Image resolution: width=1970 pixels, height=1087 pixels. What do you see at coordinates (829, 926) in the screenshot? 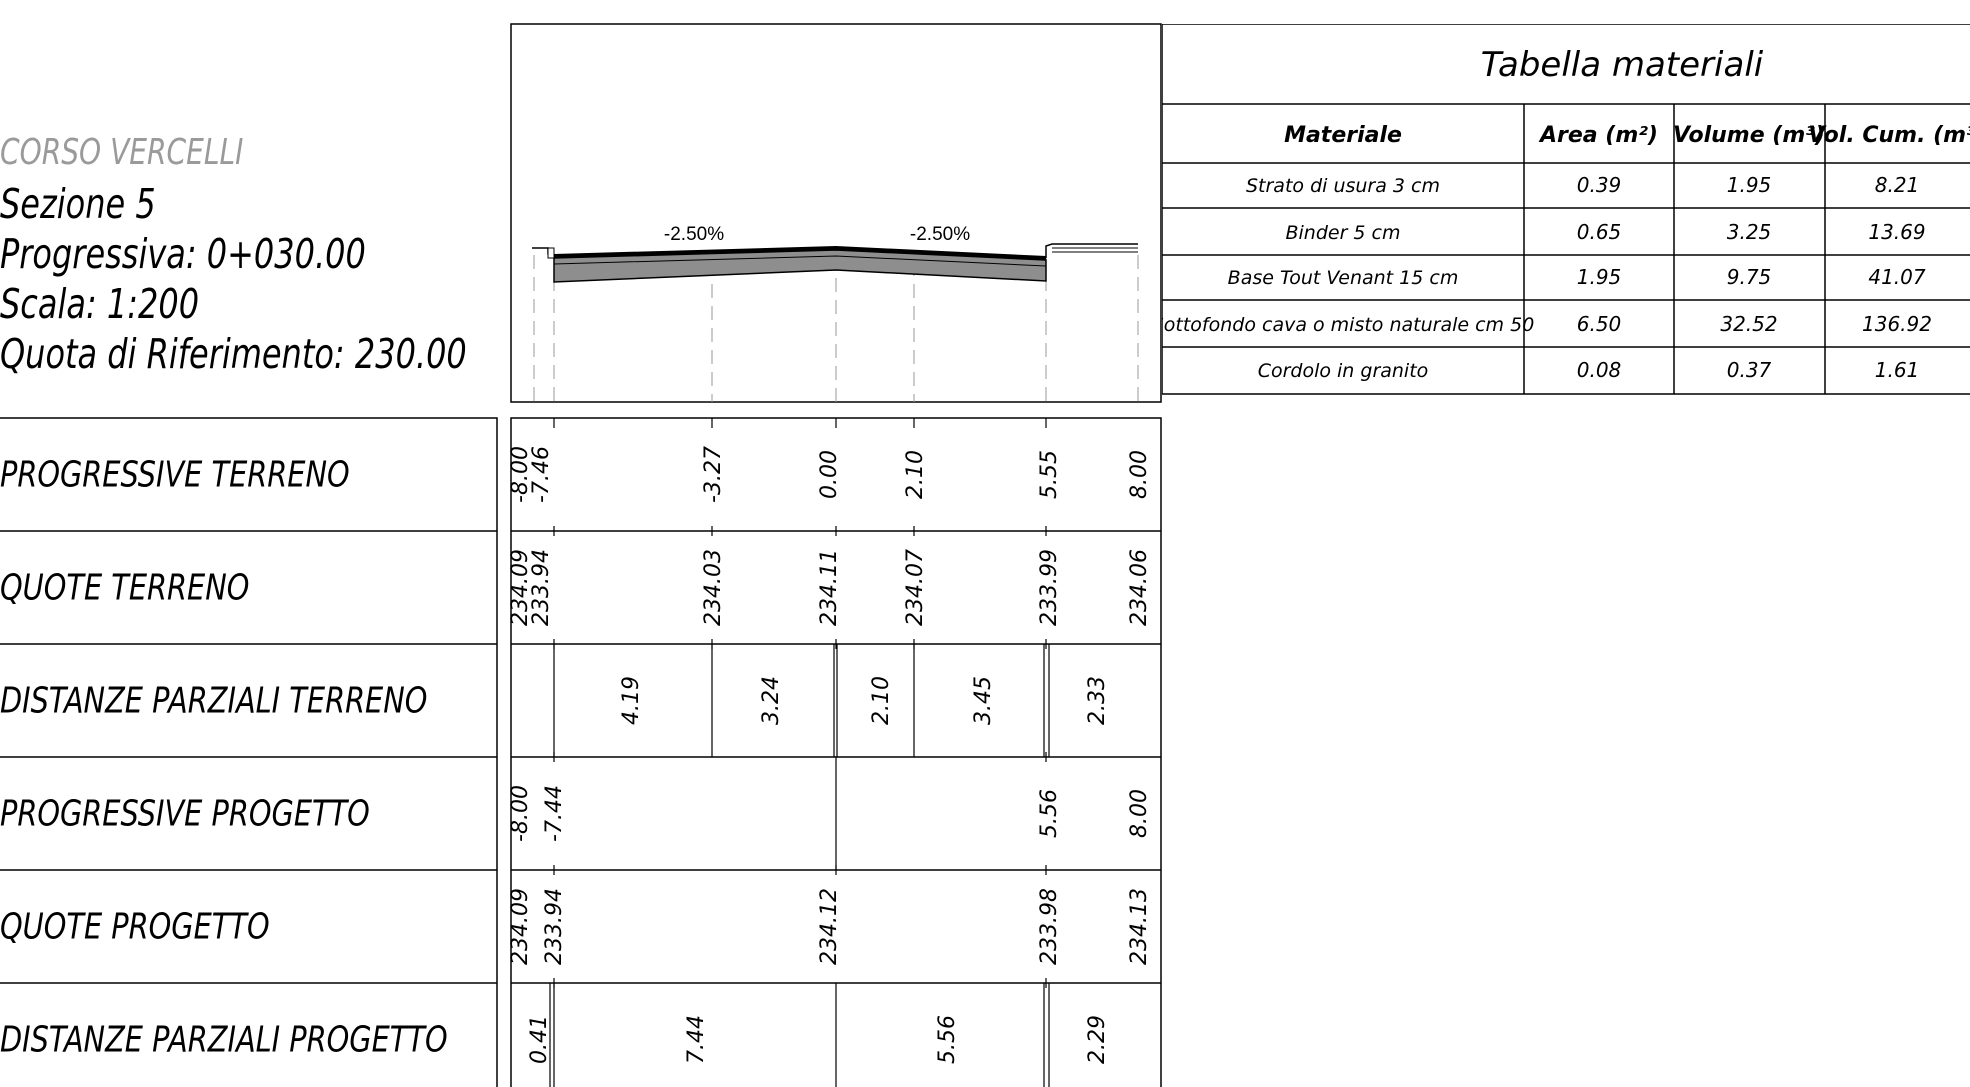
I see `row-value: 234.12` at bounding box center [829, 926].